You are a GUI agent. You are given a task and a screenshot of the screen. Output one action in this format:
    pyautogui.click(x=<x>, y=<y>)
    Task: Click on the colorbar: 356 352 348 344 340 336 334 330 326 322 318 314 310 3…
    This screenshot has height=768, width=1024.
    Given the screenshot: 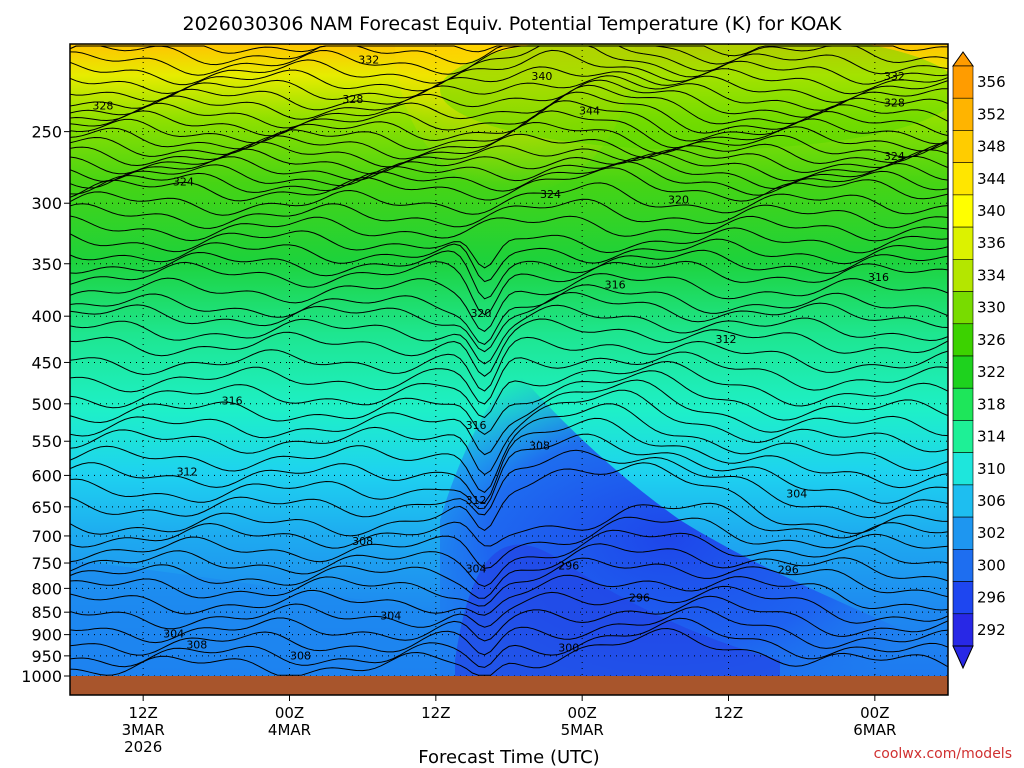 What is the action you would take?
    pyautogui.click(x=979, y=360)
    